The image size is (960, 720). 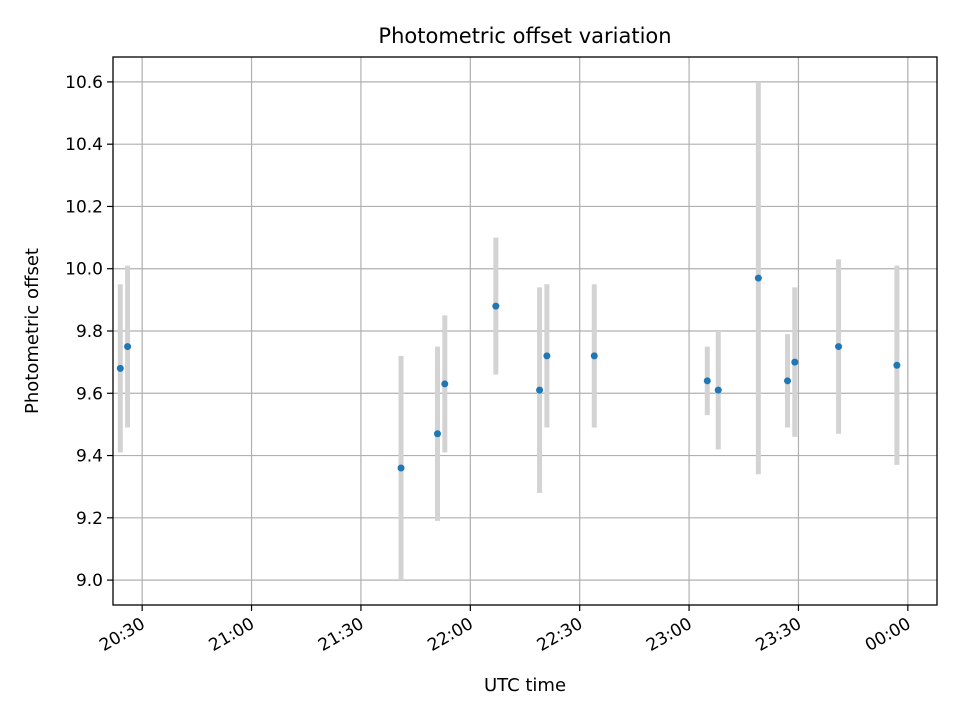 What do you see at coordinates (84, 83) in the screenshot?
I see `y-tick-label: 10.6` at bounding box center [84, 83].